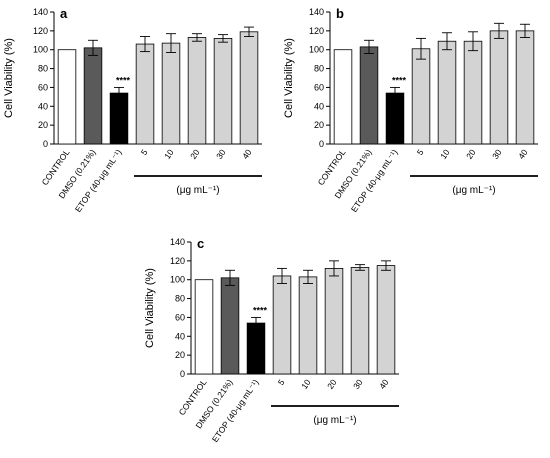 The image size is (550, 458). What do you see at coordinates (200, 243) in the screenshot?
I see `panel-letter: c` at bounding box center [200, 243].